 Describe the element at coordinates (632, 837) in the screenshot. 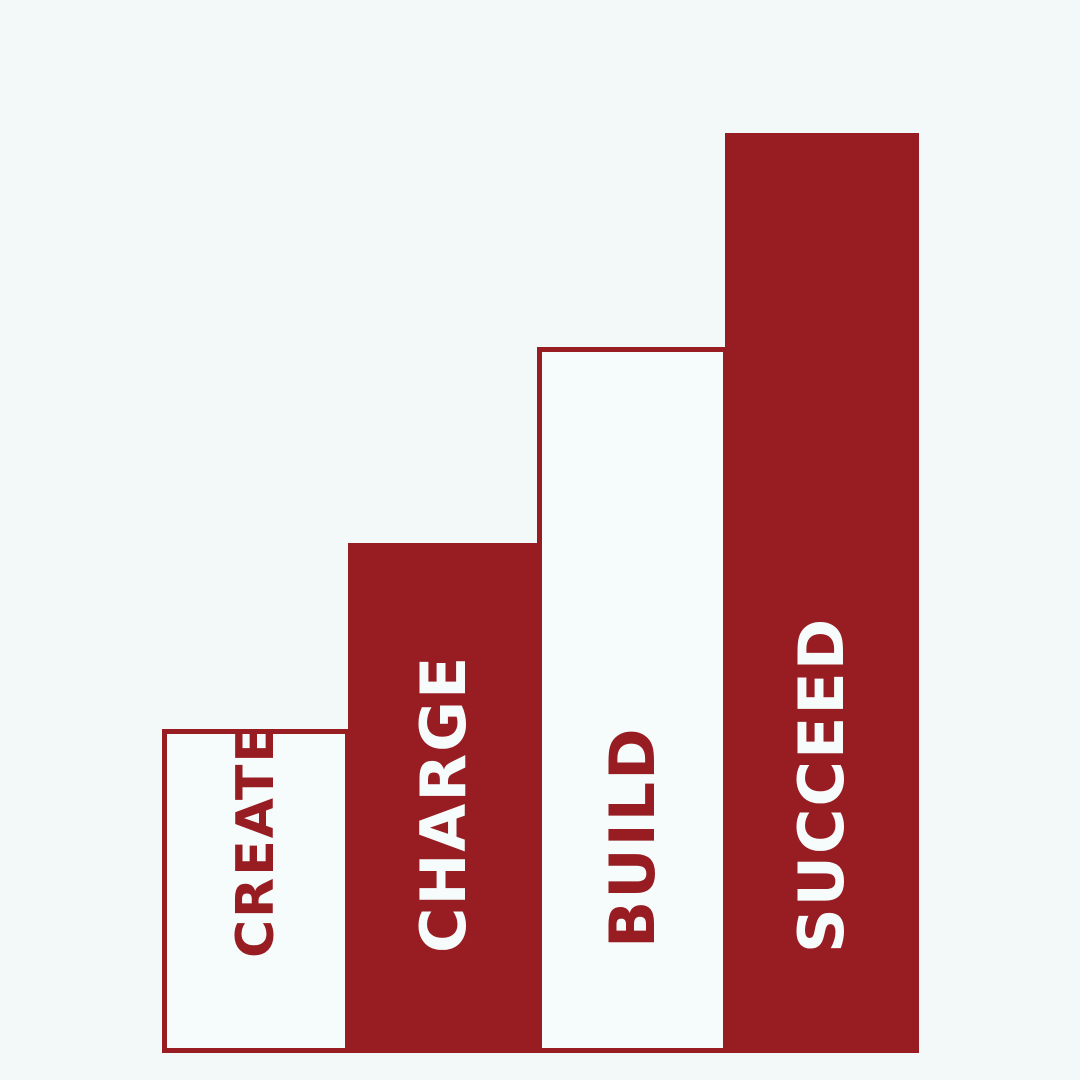

I see `step-build-label: BUILD` at that location.